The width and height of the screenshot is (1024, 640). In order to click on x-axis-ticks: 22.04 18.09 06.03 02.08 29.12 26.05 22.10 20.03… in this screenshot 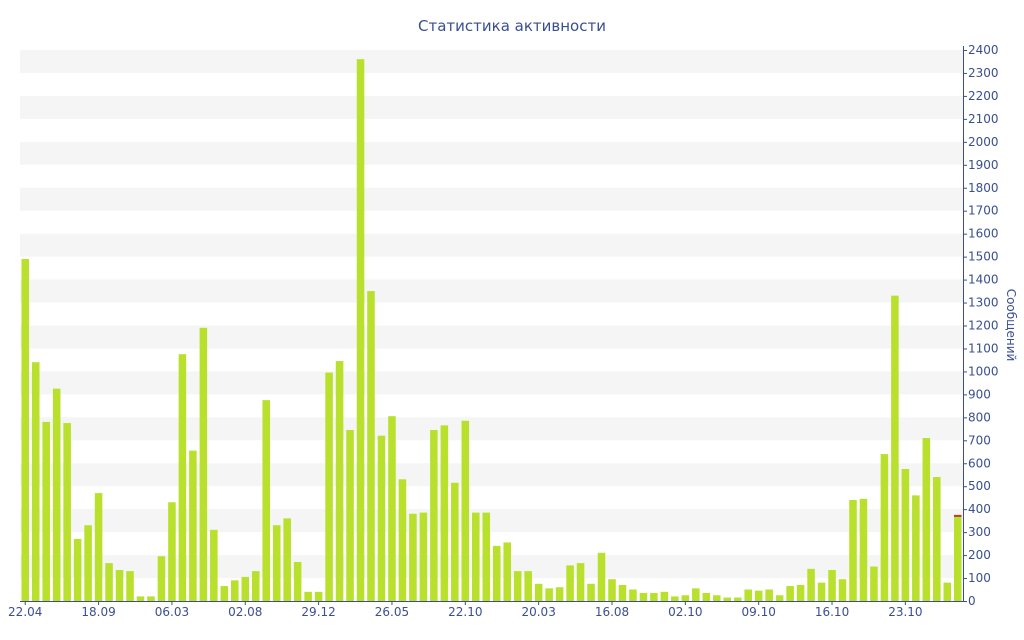, I will do `click(465, 610)`.